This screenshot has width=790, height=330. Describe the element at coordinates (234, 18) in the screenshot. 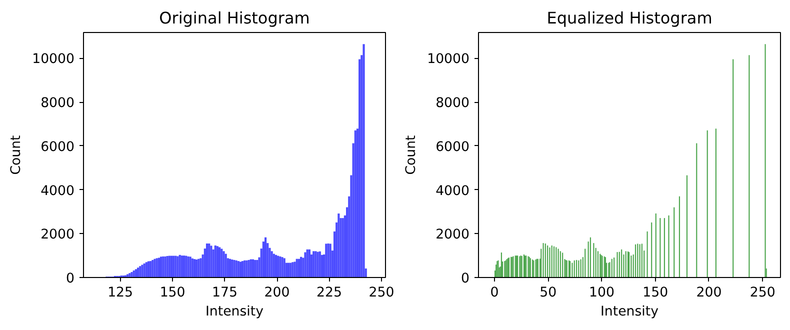

I see `chart-title: Original Histogram` at that location.